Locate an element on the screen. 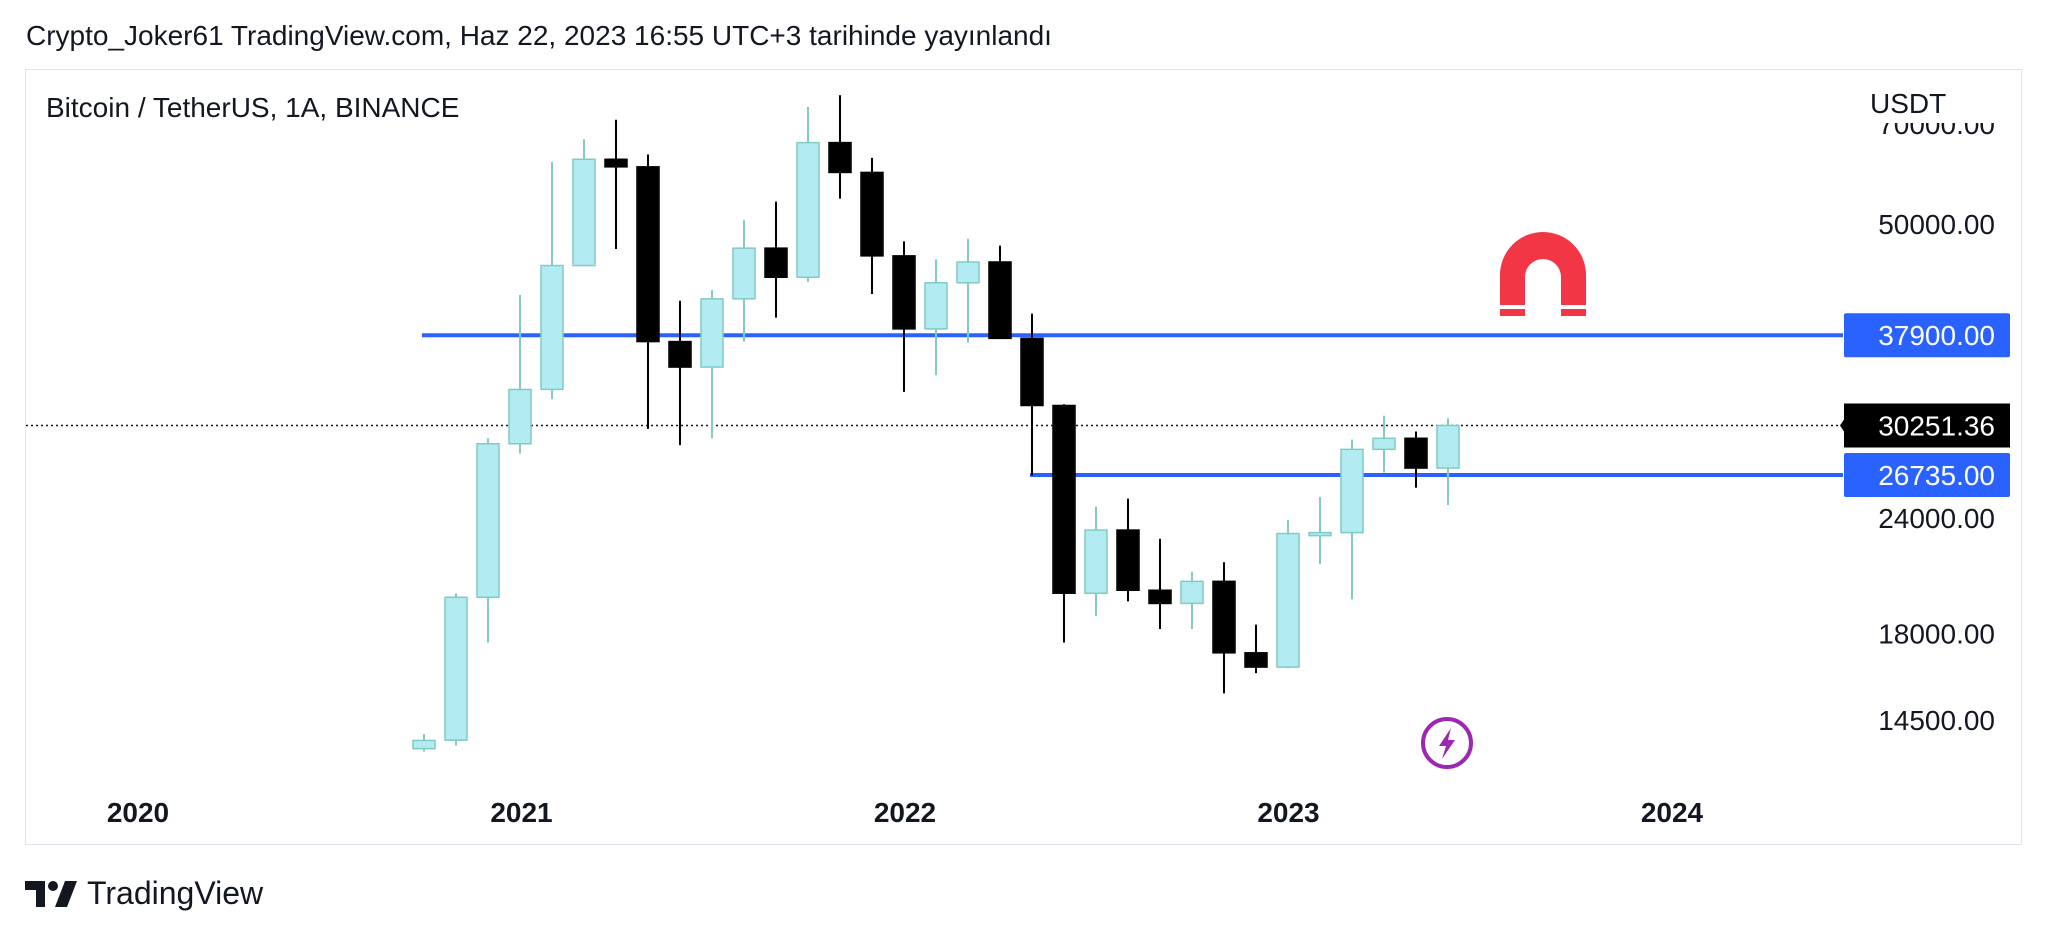 The width and height of the screenshot is (2048, 936). x-tick-label: 2022 is located at coordinates (905, 812).